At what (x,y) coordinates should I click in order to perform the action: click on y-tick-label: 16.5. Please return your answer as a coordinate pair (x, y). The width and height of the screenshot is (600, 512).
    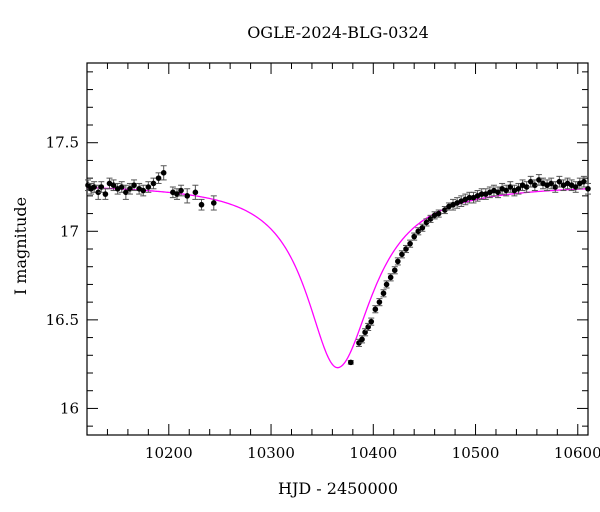
    Looking at the image, I should click on (62, 320).